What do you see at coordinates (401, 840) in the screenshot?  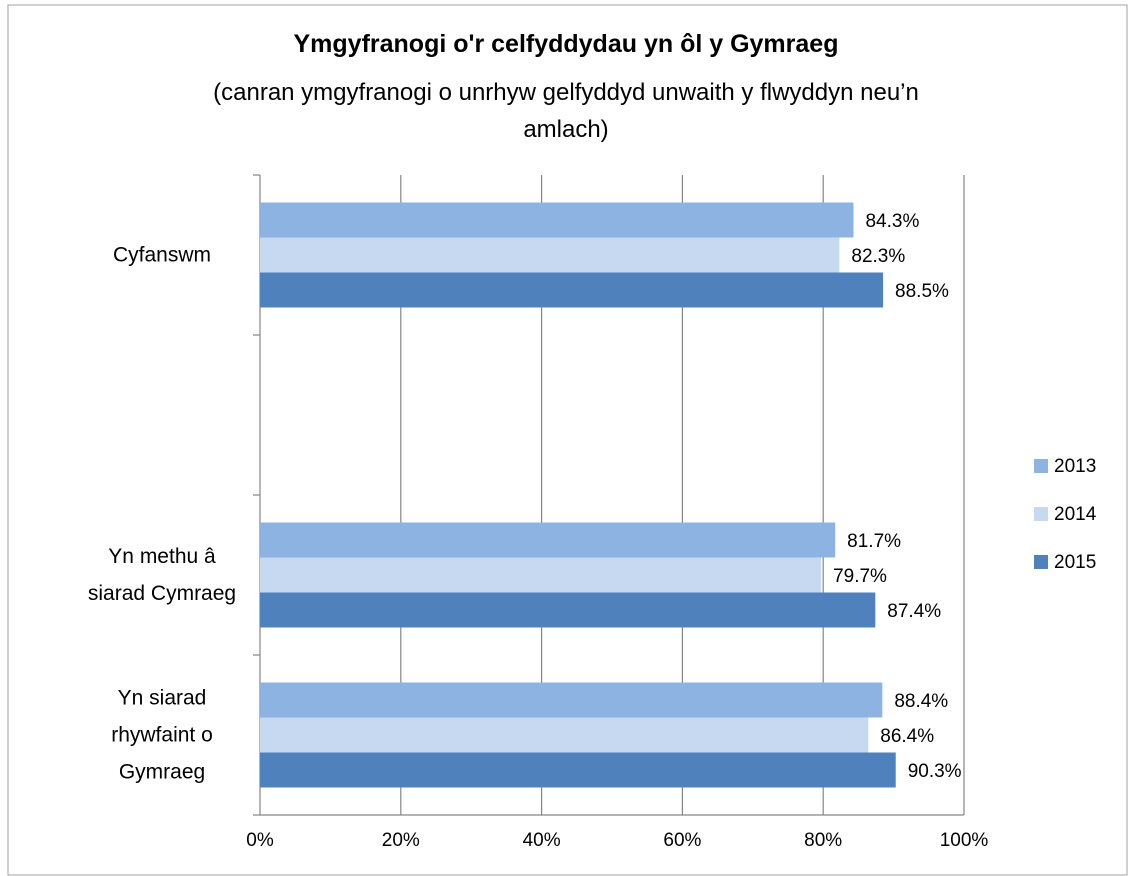 I see `x-tick-label: 20%` at bounding box center [401, 840].